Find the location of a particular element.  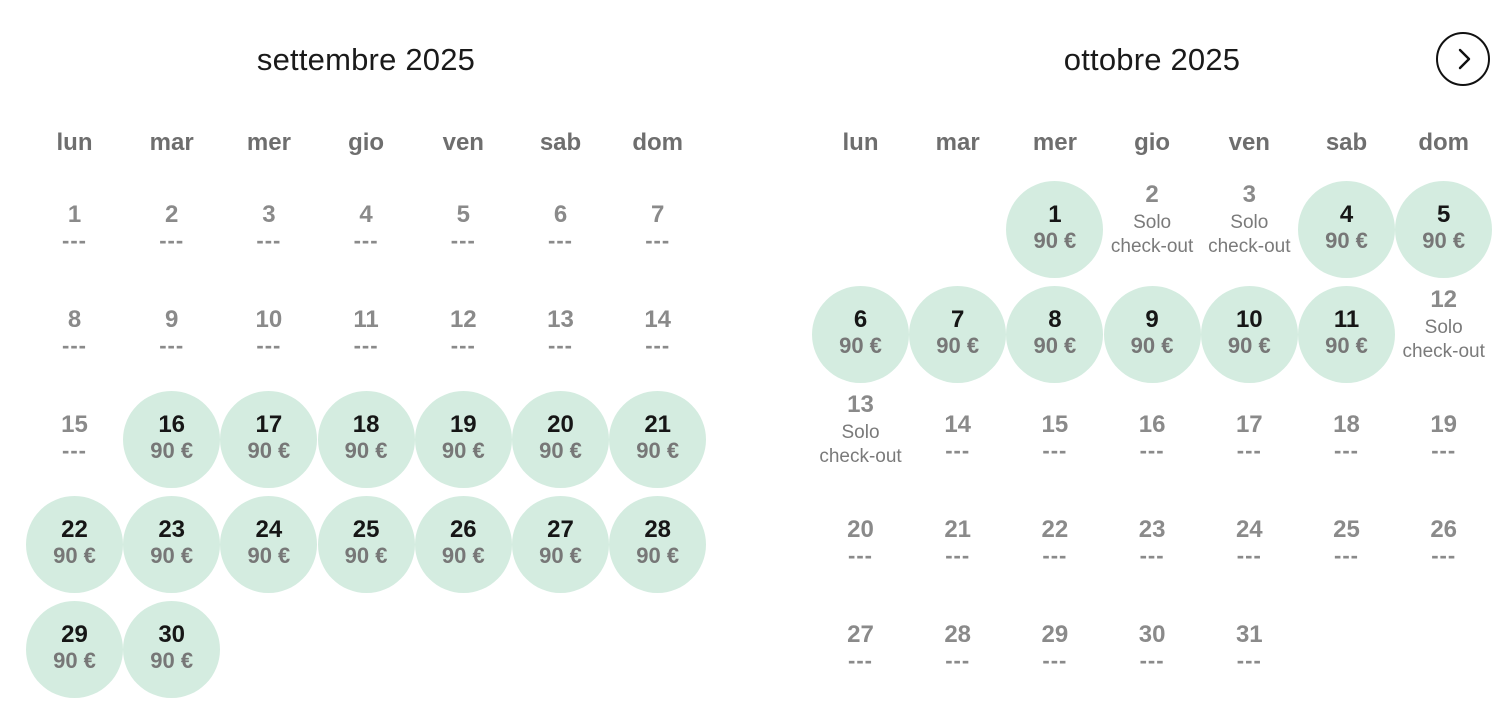

calendar-day-10: 10 --- is located at coordinates (268, 338).